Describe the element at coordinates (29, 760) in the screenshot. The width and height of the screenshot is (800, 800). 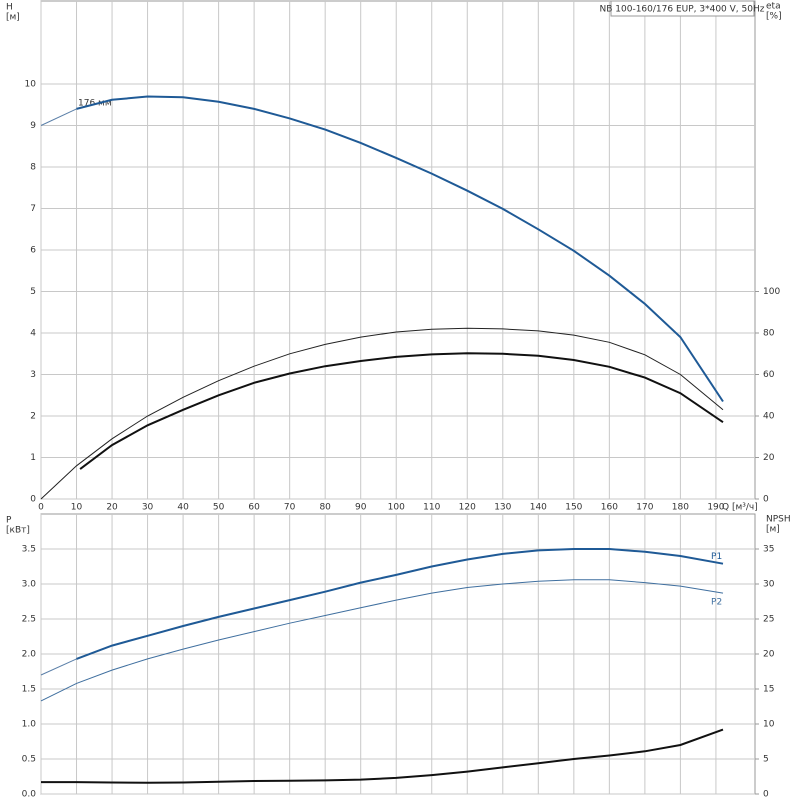
I see `y-tick-label: 0.5` at that location.